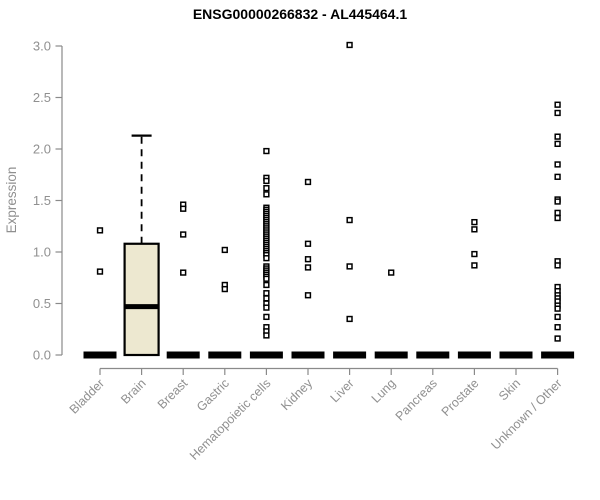 Image resolution: width=600 pixels, height=500 pixels. I want to click on chart-title: ENSG00000266832 - AL445464.1, so click(300, 14).